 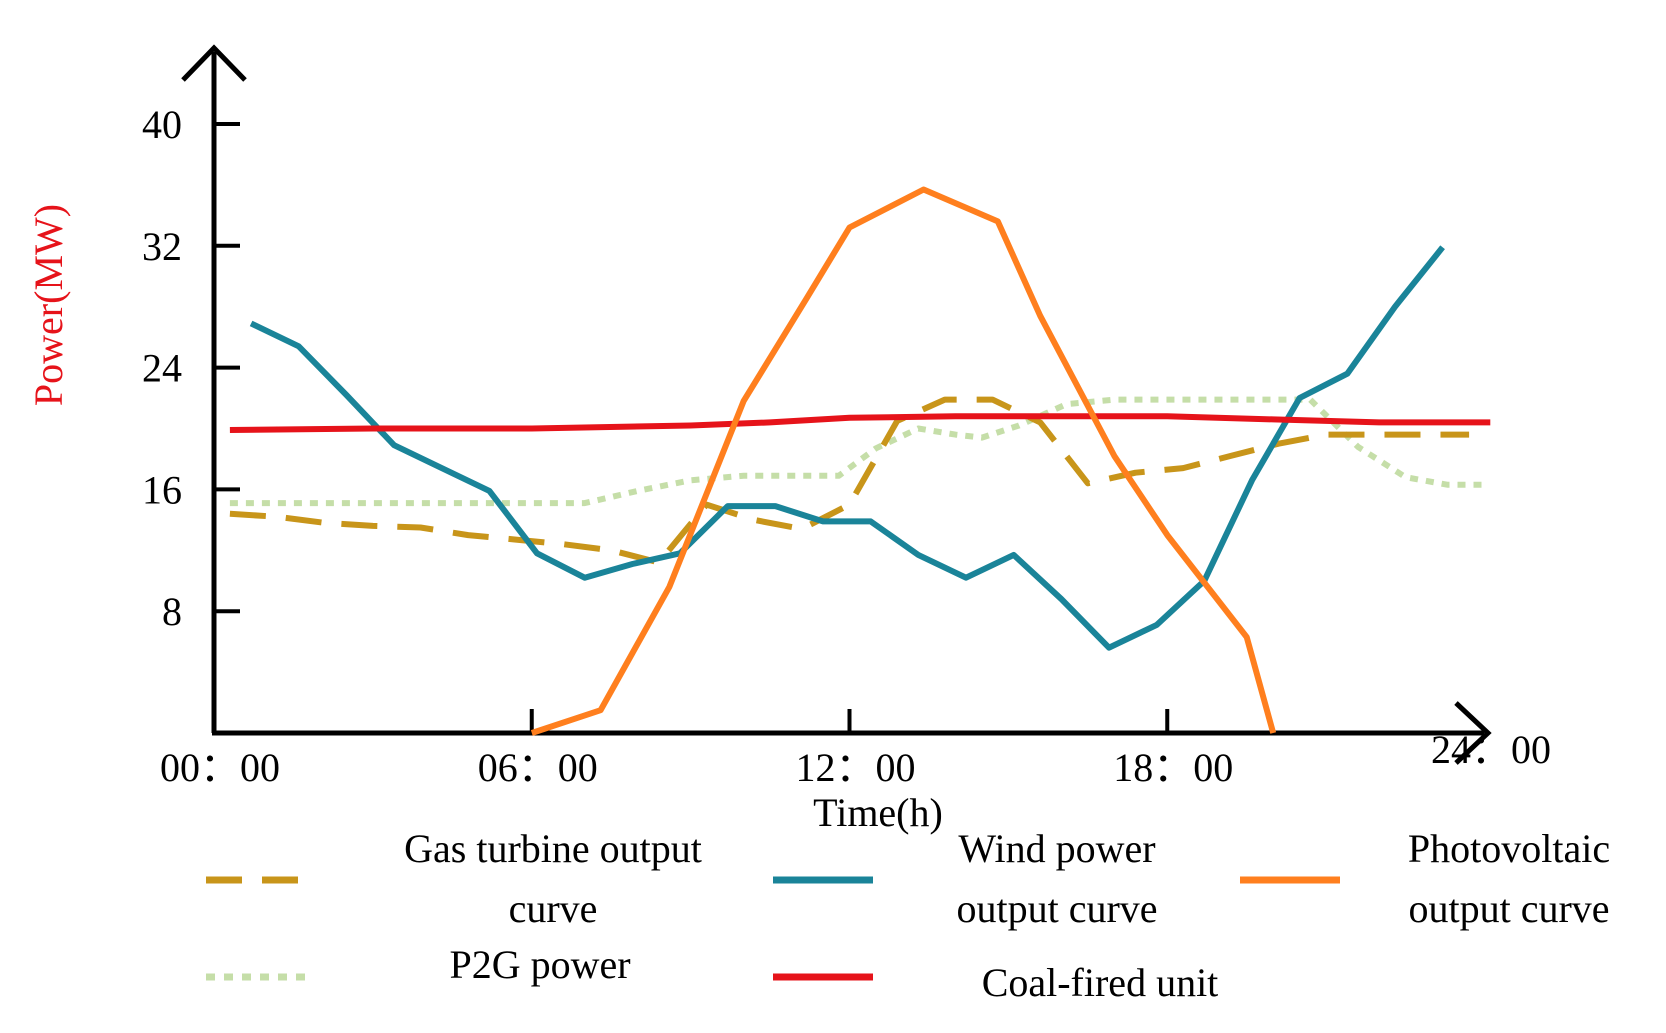 I want to click on y-ticks: 8 16 24 32 40, so click(x=191, y=368).